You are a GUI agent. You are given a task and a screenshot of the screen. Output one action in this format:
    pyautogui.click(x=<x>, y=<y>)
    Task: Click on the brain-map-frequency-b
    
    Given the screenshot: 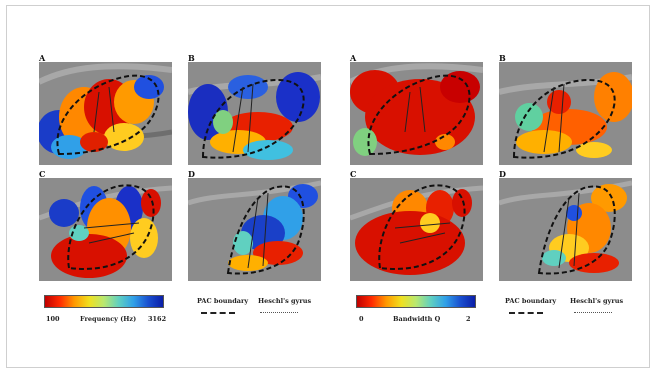 What is the action you would take?
    pyautogui.click(x=254, y=113)
    